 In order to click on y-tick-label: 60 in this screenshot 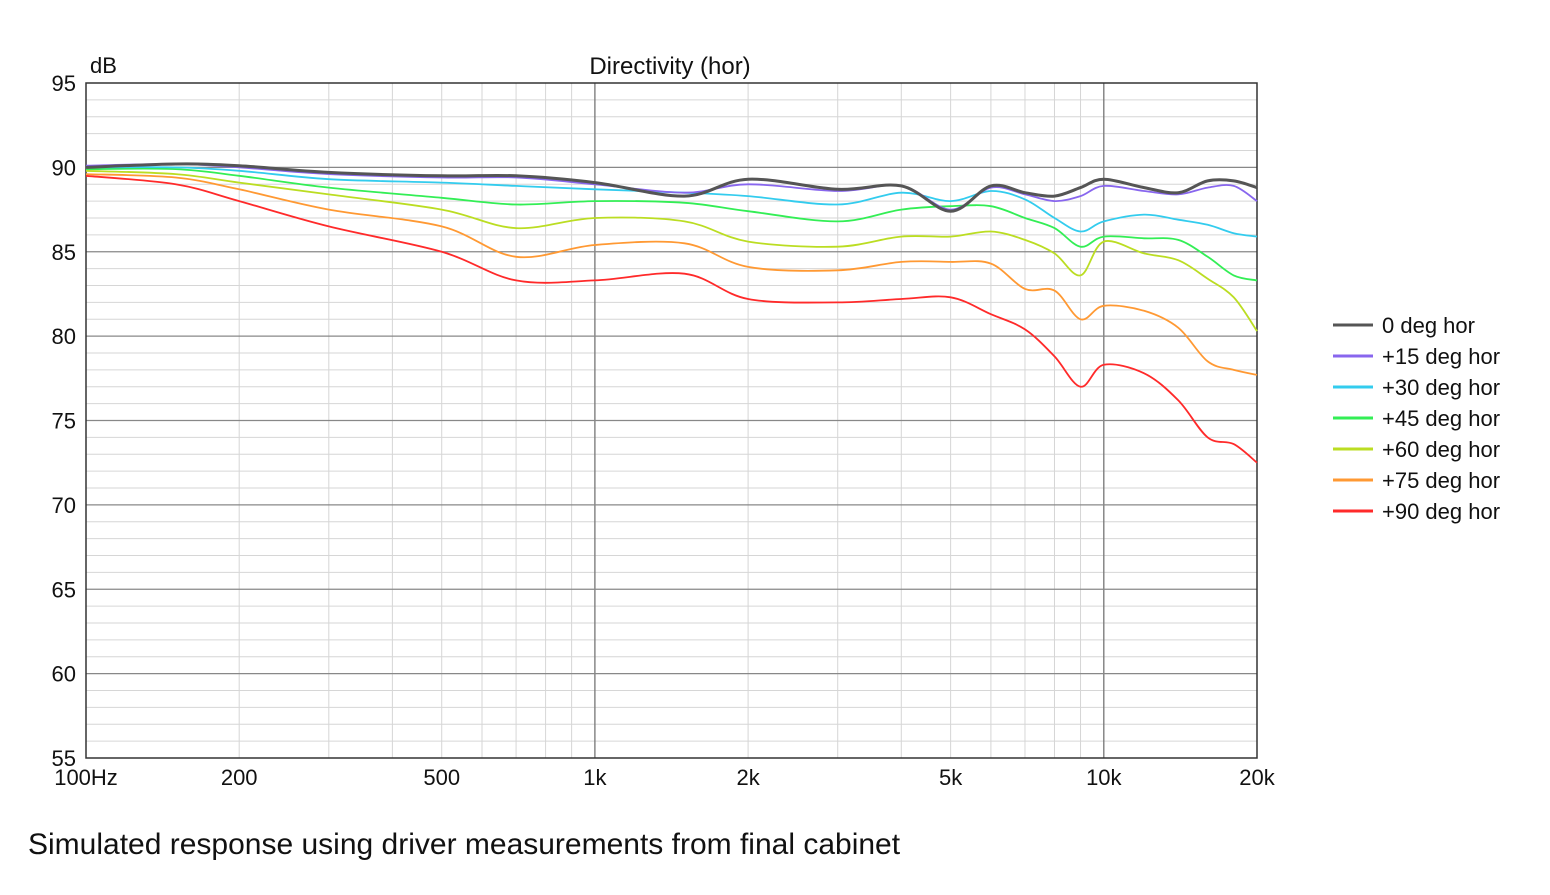, I will do `click(64, 674)`.